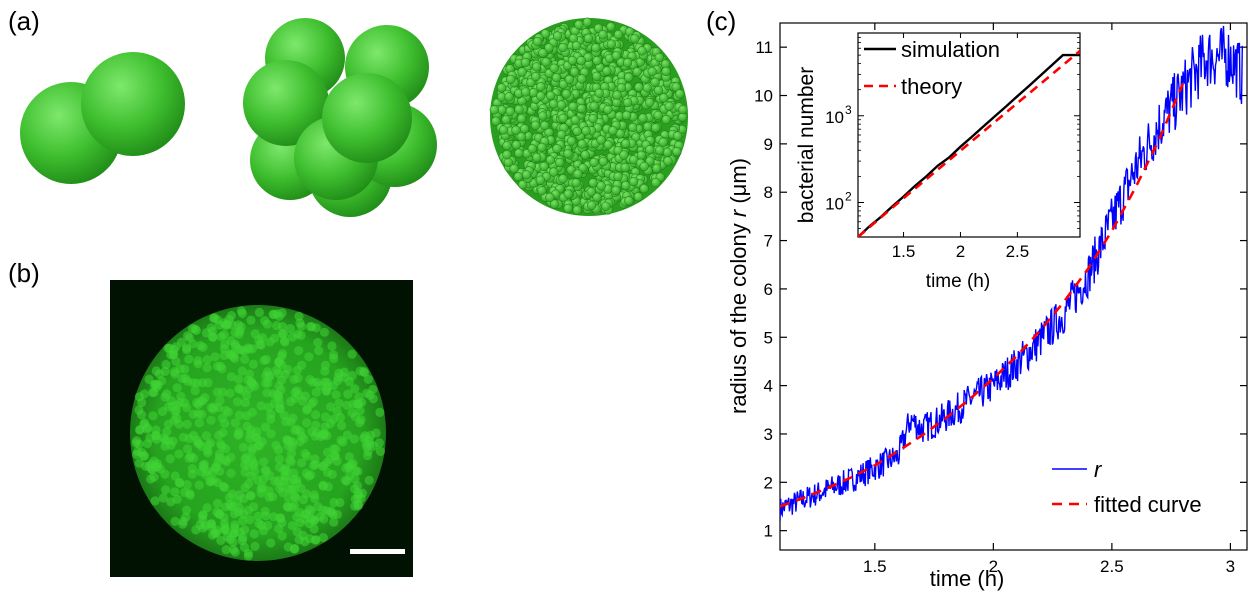 The width and height of the screenshot is (1255, 596). I want to click on inset-legend: simulation theory, so click(932, 68).